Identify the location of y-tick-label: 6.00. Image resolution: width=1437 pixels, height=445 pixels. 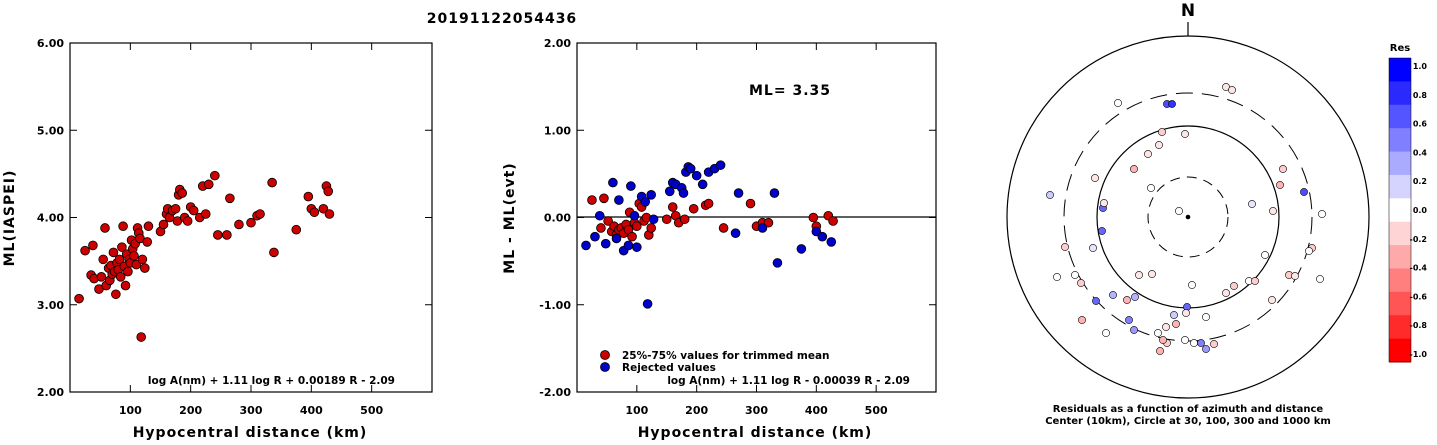
(50, 43).